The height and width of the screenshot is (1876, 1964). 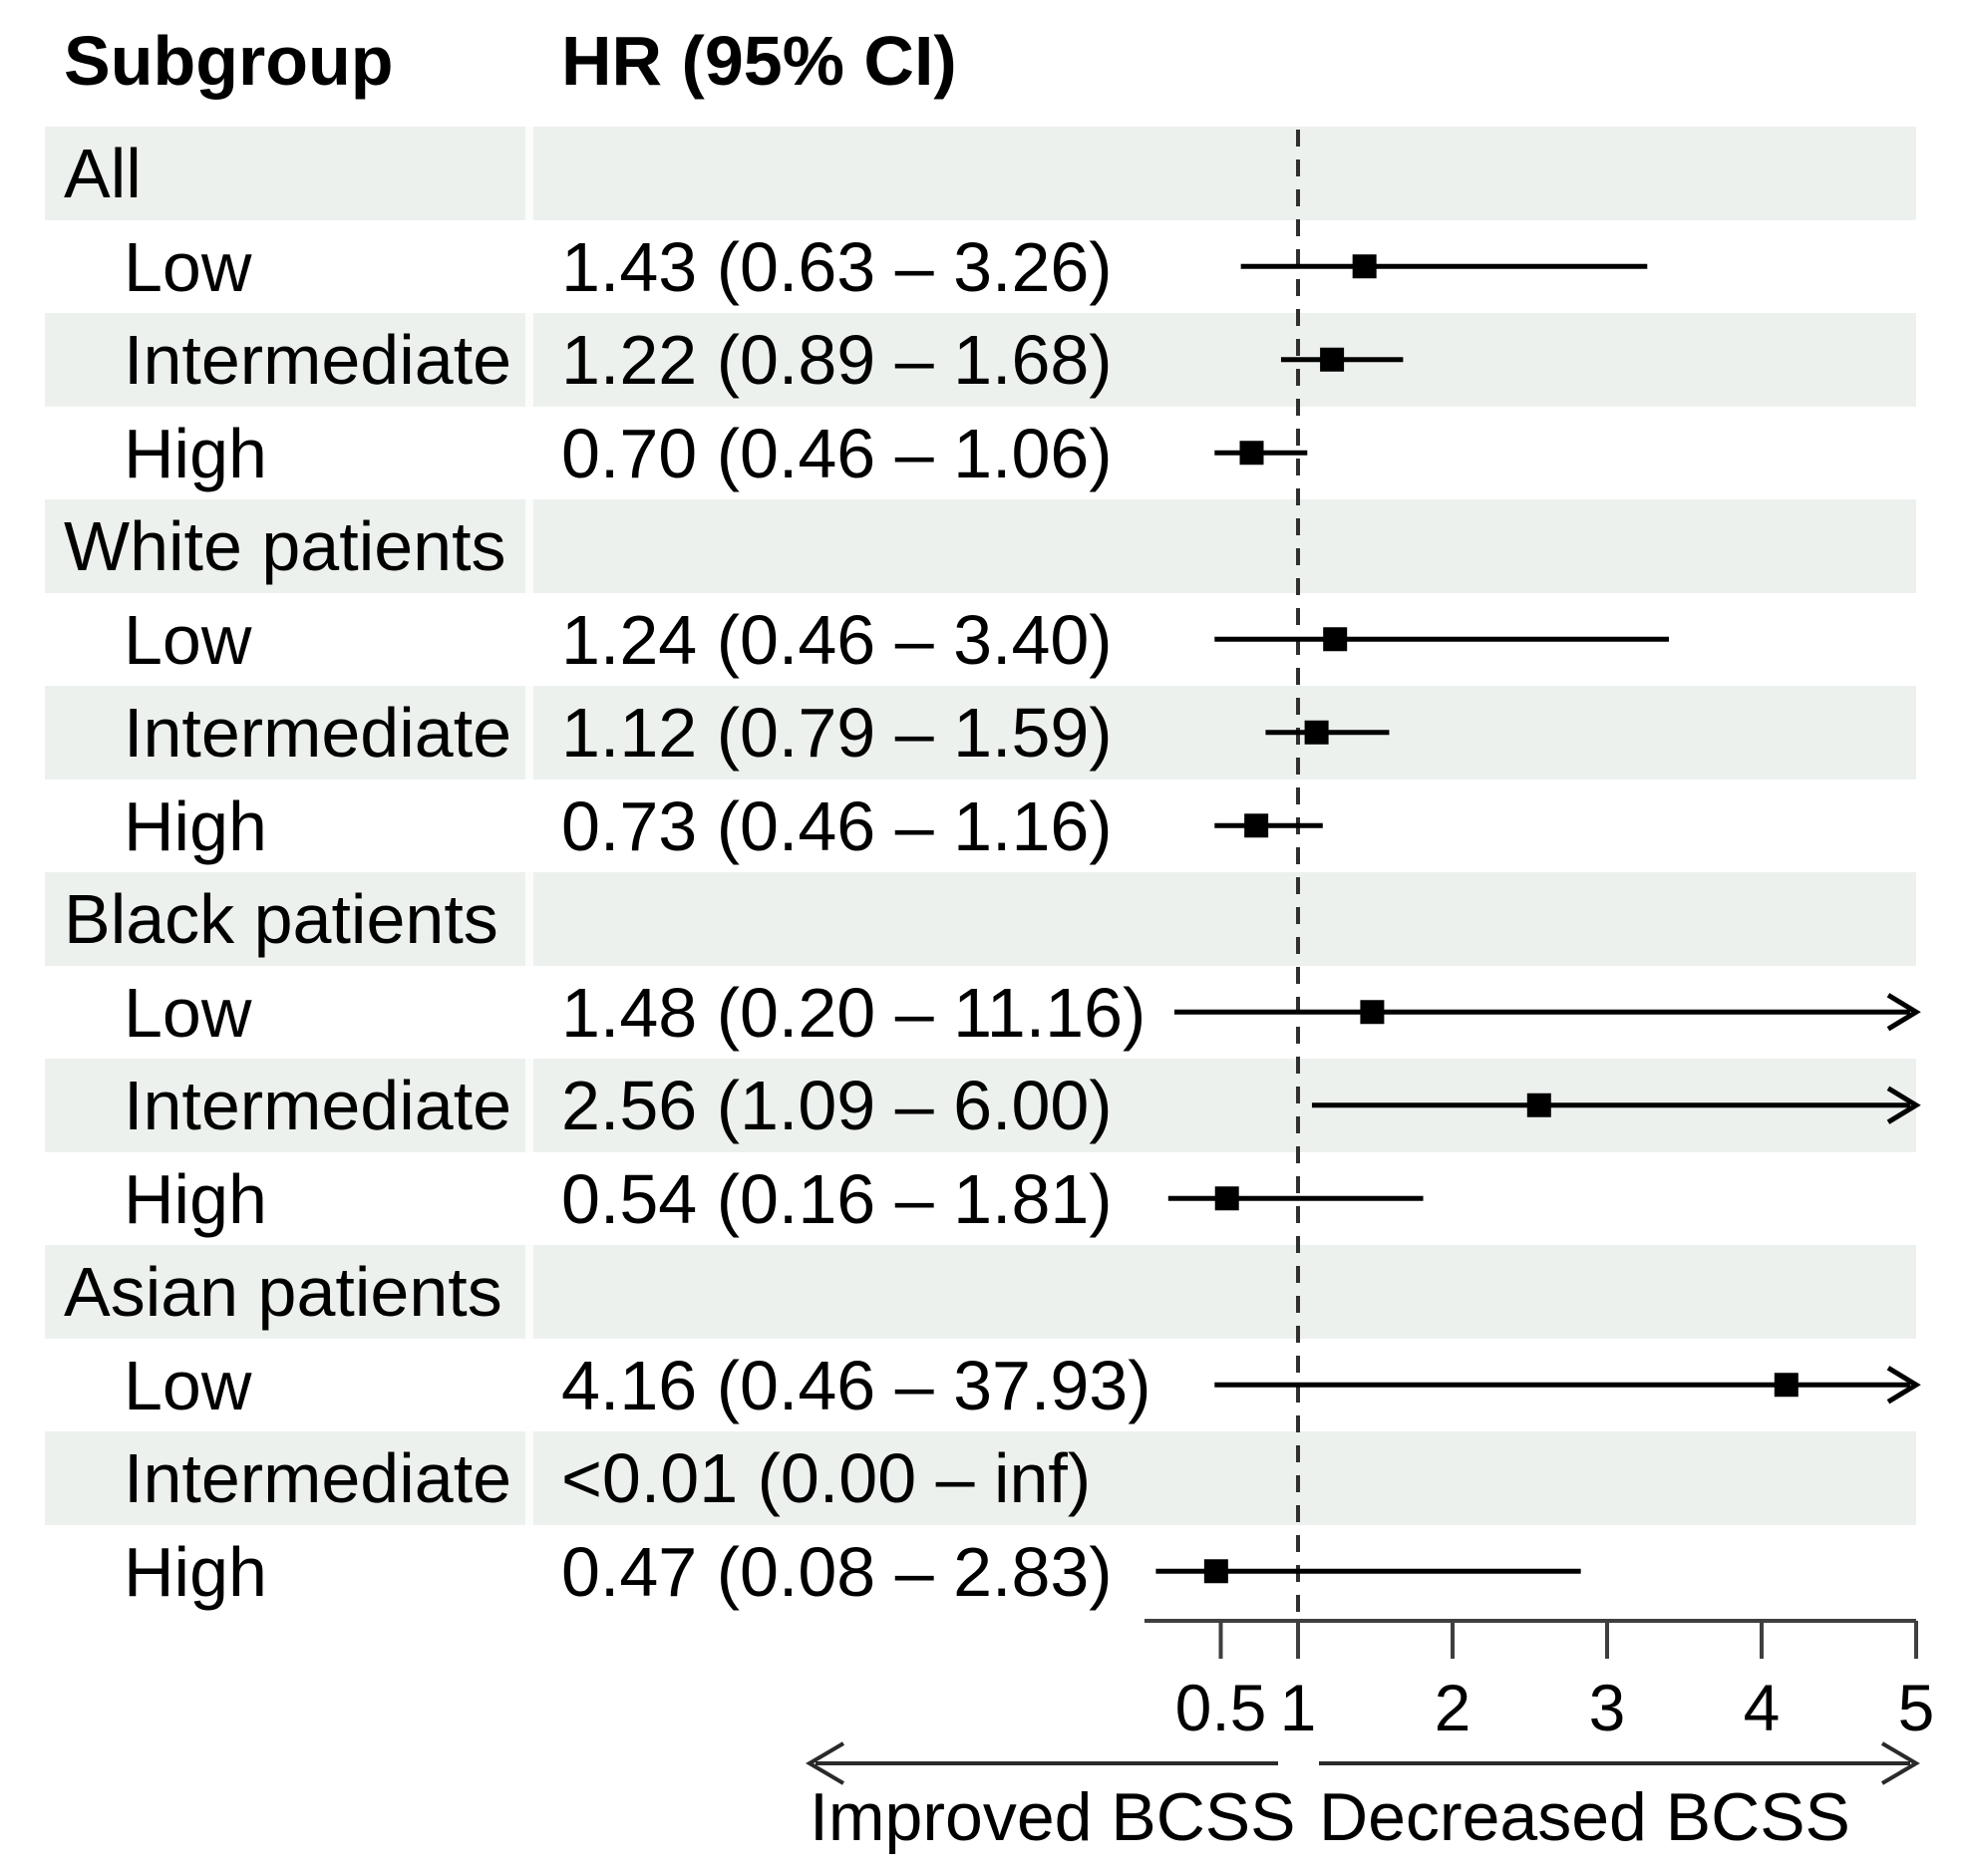 I want to click on hr-ci-value: 0.73 (0.46 – 1.16), so click(x=837, y=826).